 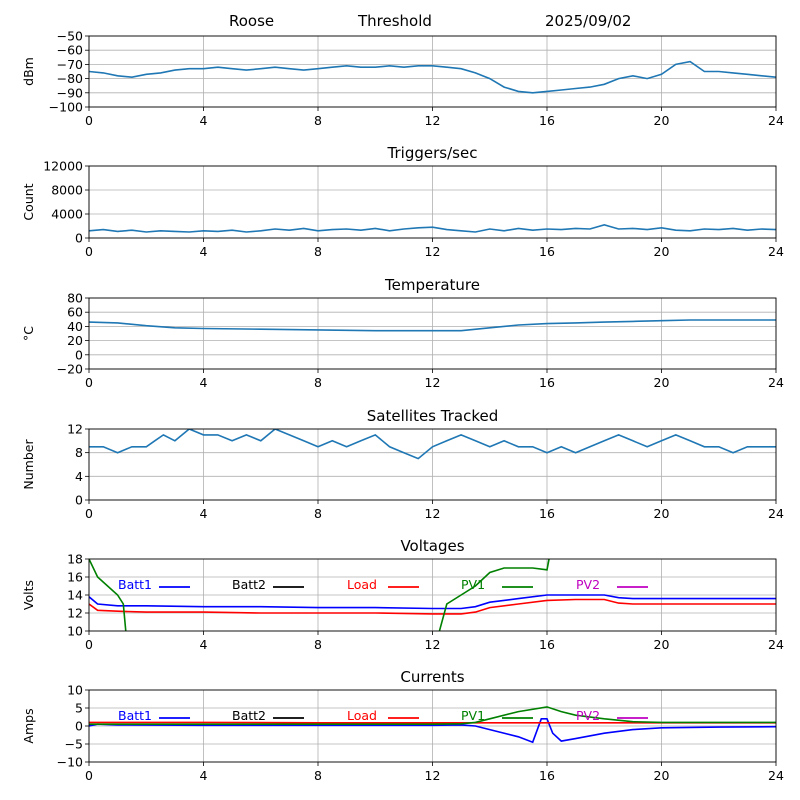 I want to click on y-tick-label: 18, so click(x=75, y=559).